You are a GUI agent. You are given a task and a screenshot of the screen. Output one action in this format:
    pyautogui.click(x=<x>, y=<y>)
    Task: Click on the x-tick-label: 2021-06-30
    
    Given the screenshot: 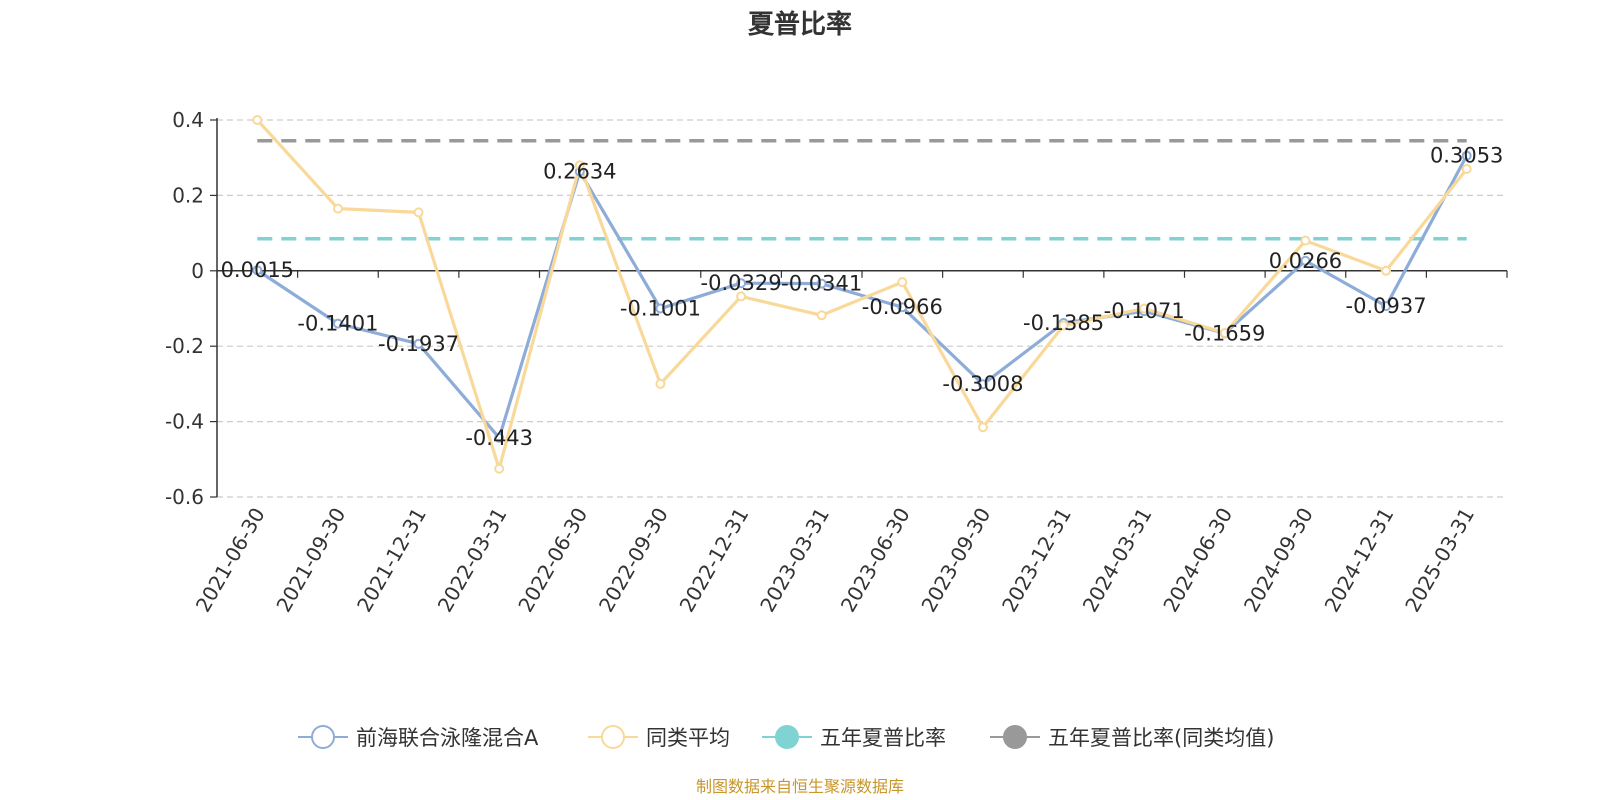 What is the action you would take?
    pyautogui.click(x=230, y=560)
    